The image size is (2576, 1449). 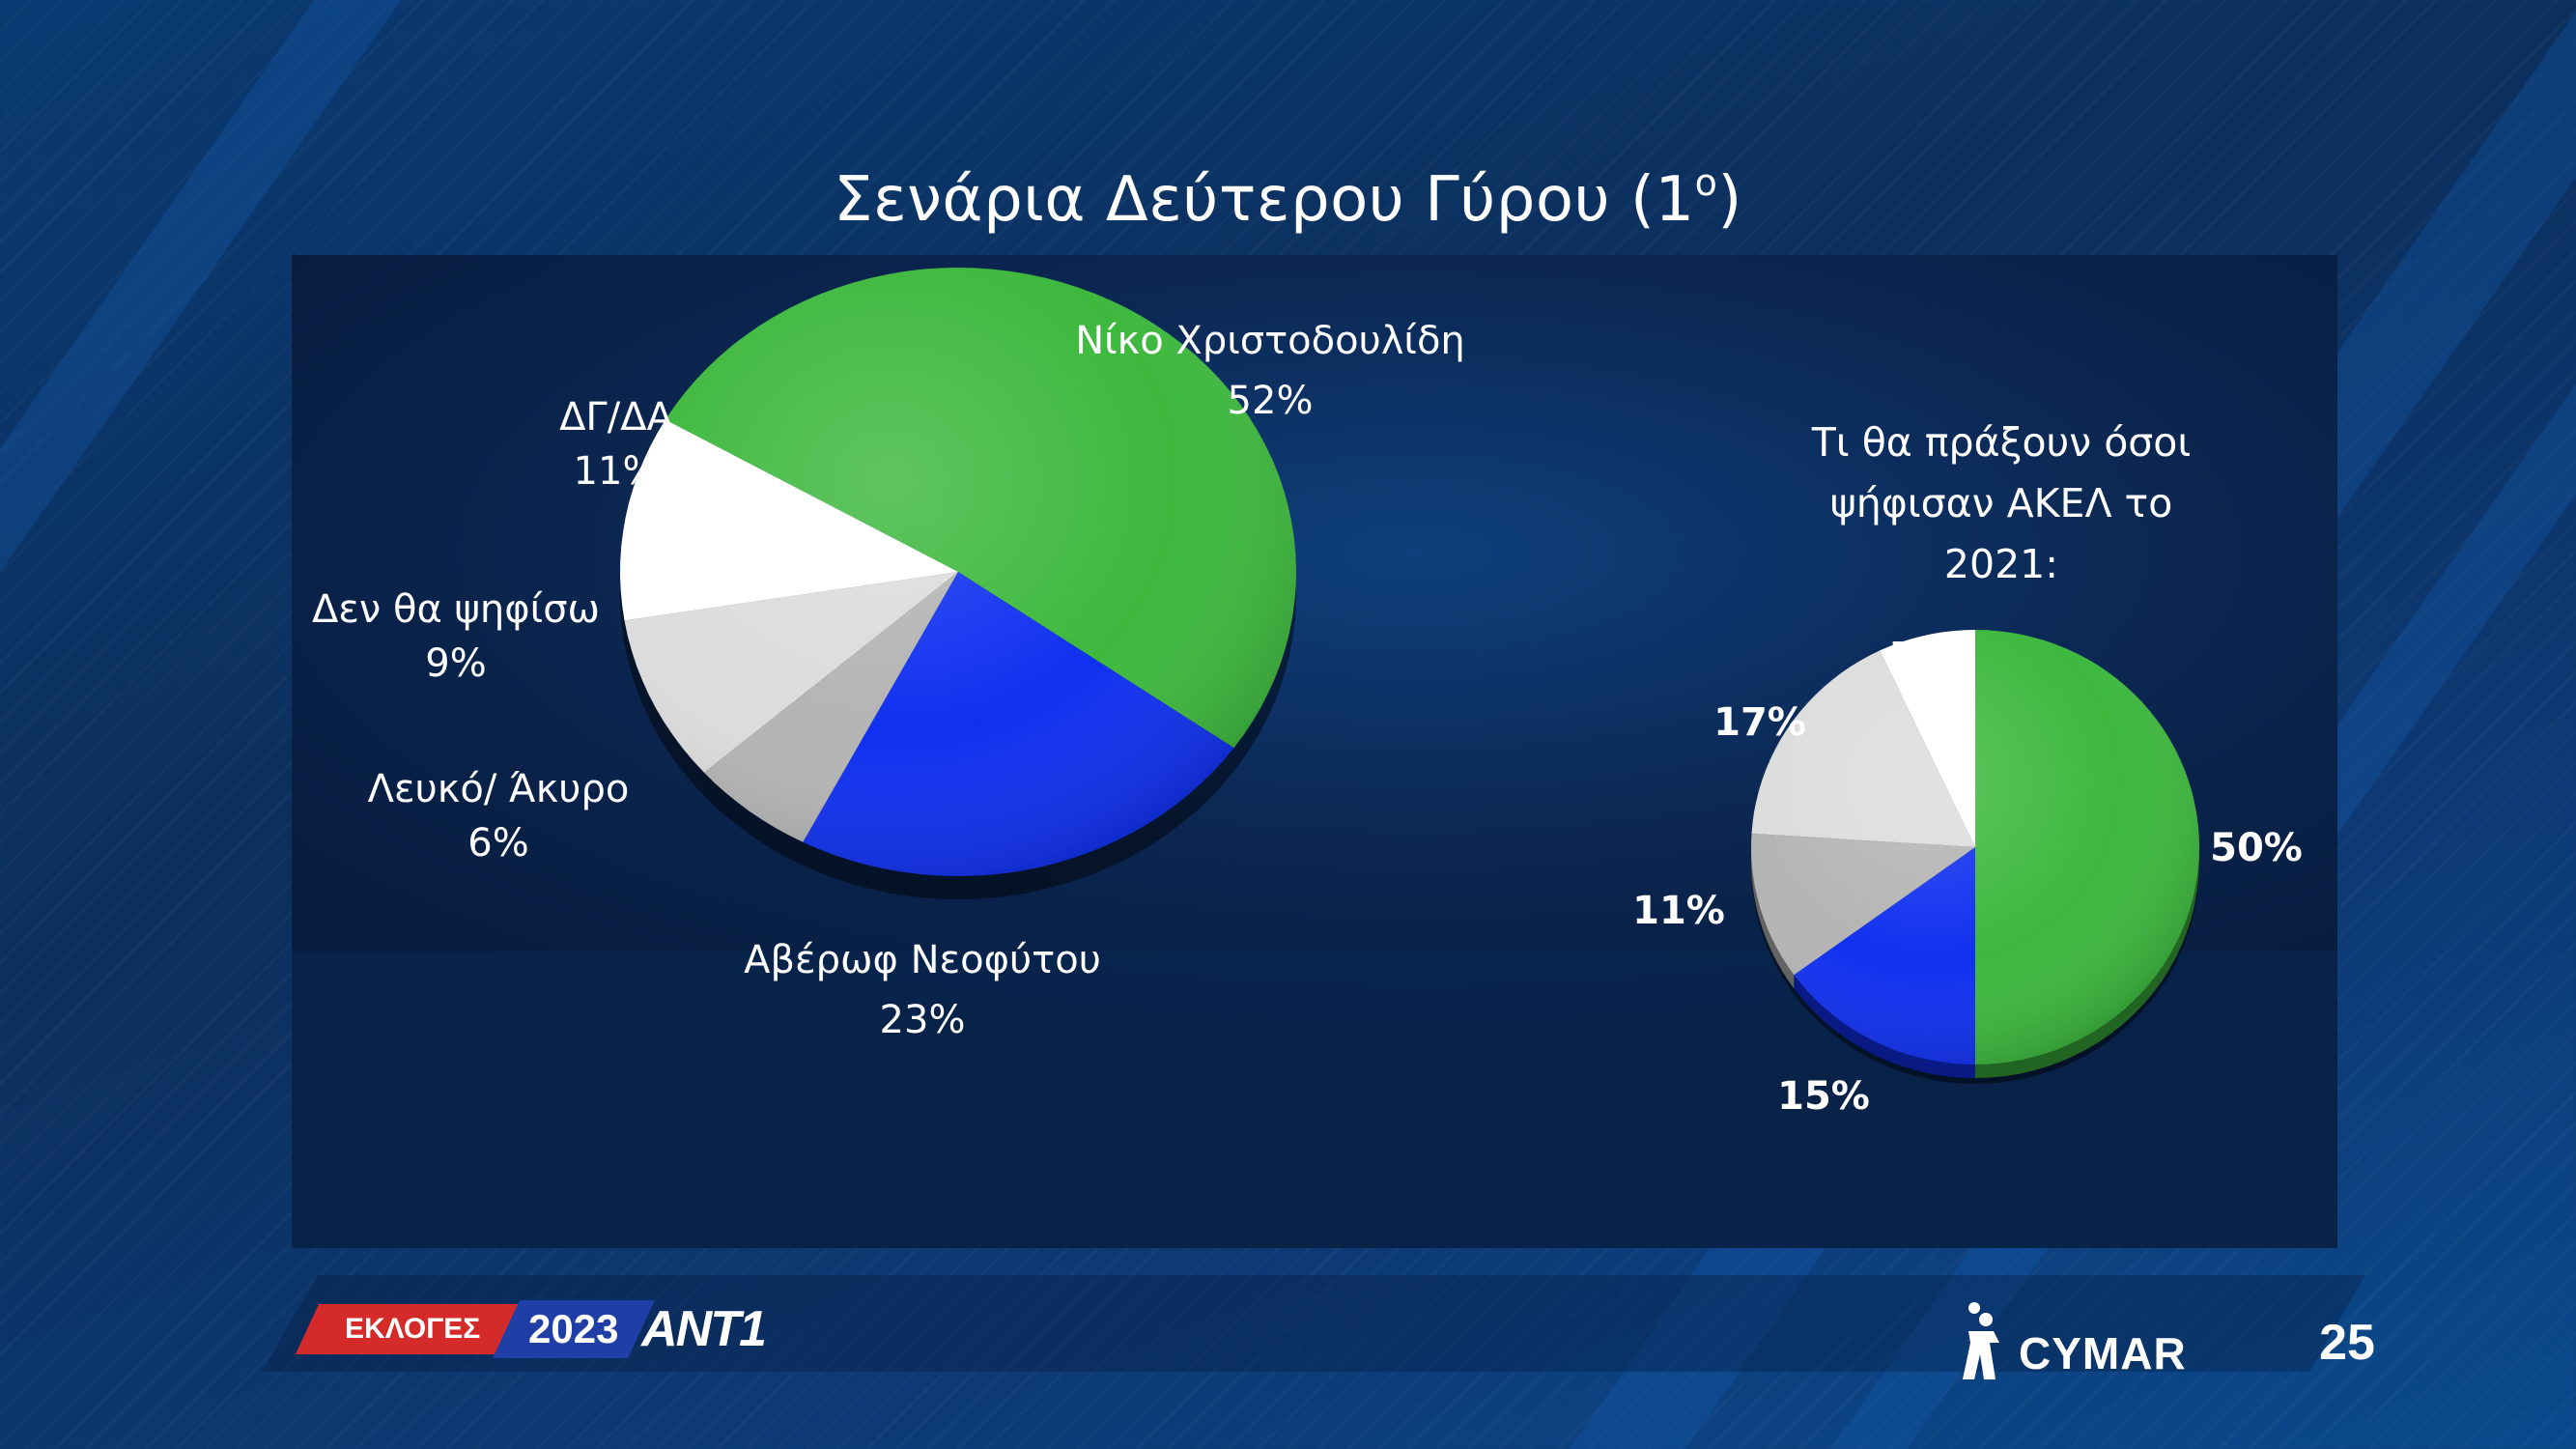 What do you see at coordinates (412, 1329) in the screenshot?
I see `logo-elections-badge: ΕΚΛΟΓΕΣ` at bounding box center [412, 1329].